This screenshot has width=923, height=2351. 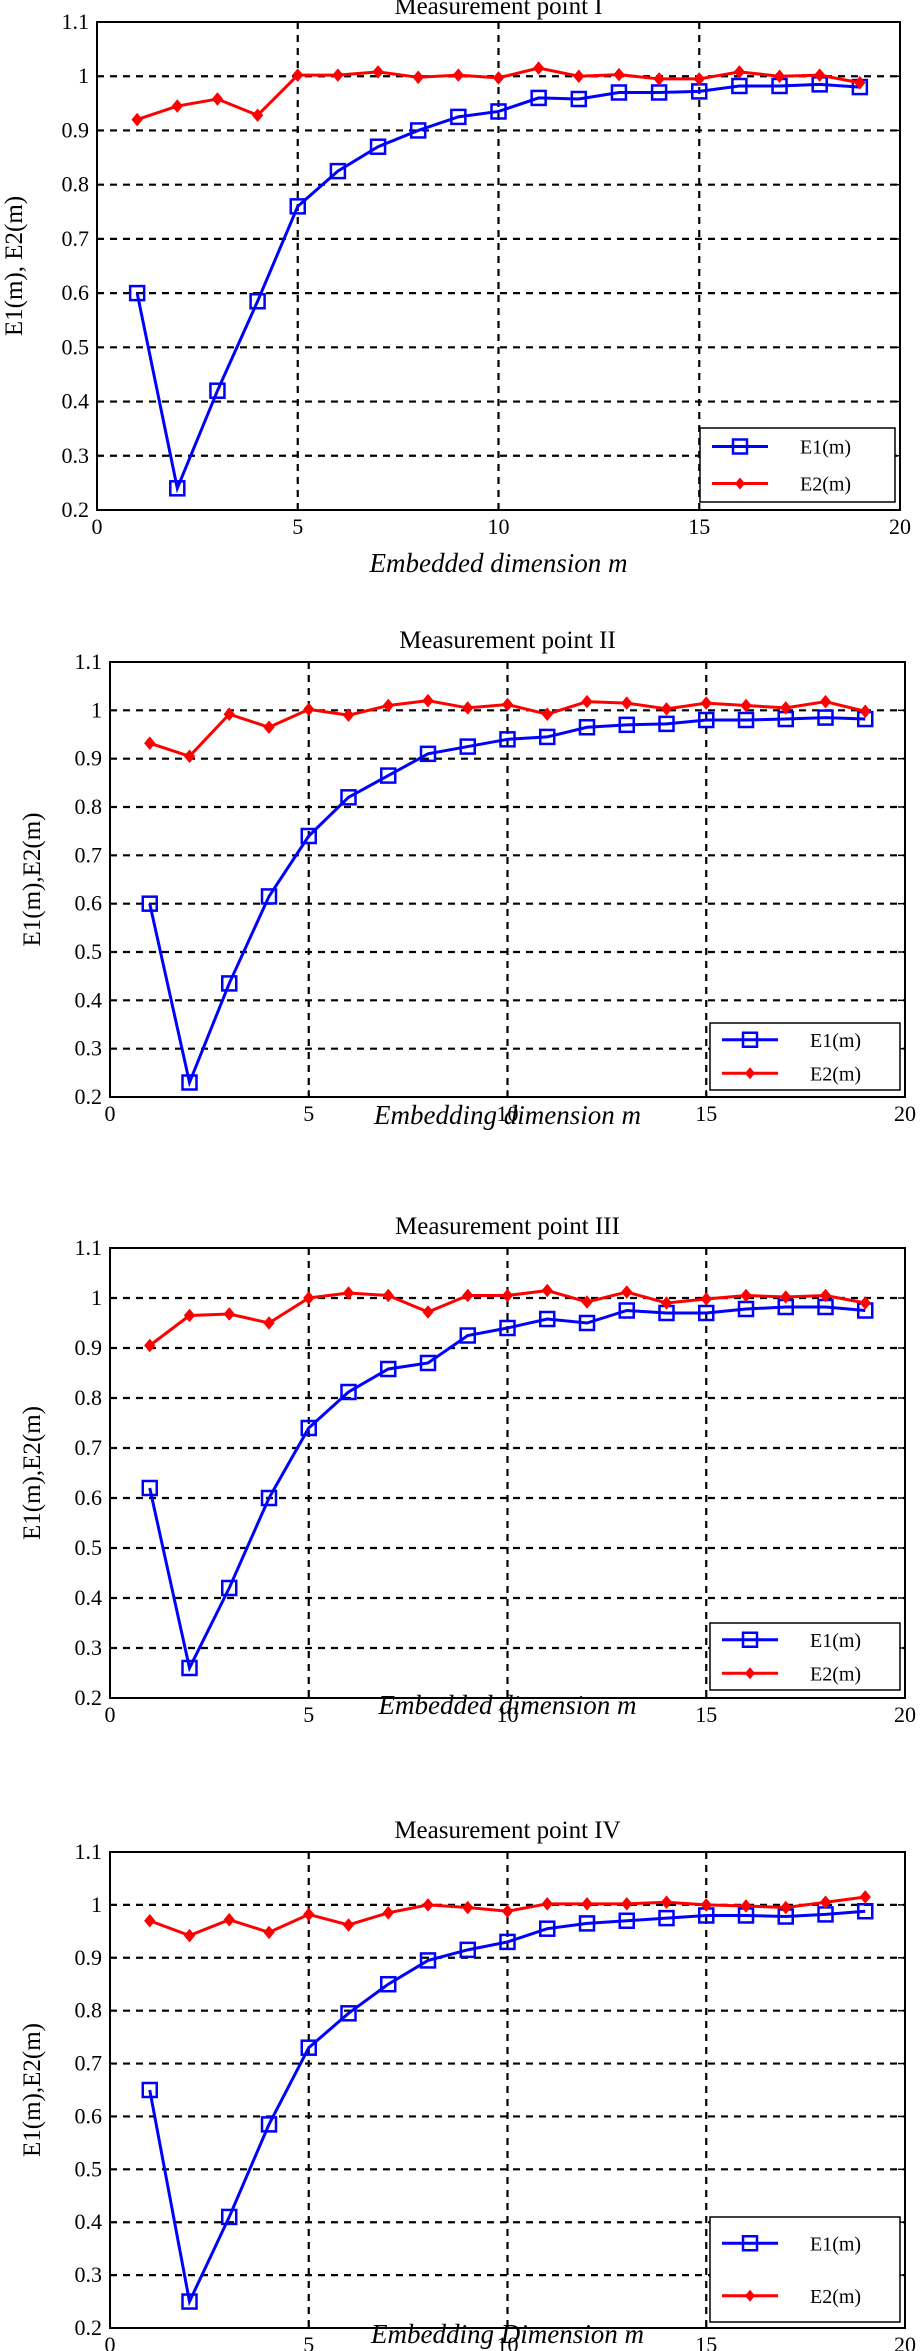 What do you see at coordinates (508, 1113) in the screenshot?
I see `x-tick-label: 10` at bounding box center [508, 1113].